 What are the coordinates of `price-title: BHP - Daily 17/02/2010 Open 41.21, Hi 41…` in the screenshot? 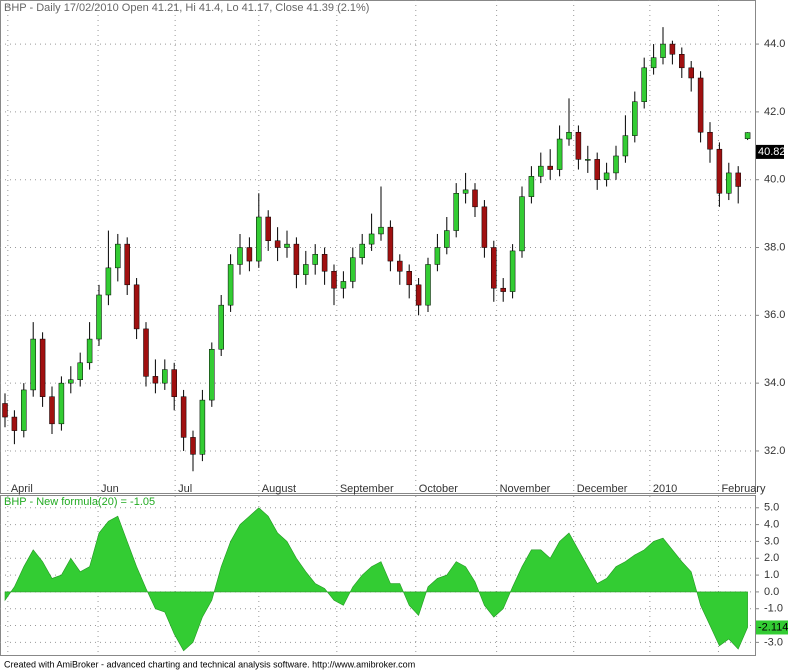 It's located at (186, 8).